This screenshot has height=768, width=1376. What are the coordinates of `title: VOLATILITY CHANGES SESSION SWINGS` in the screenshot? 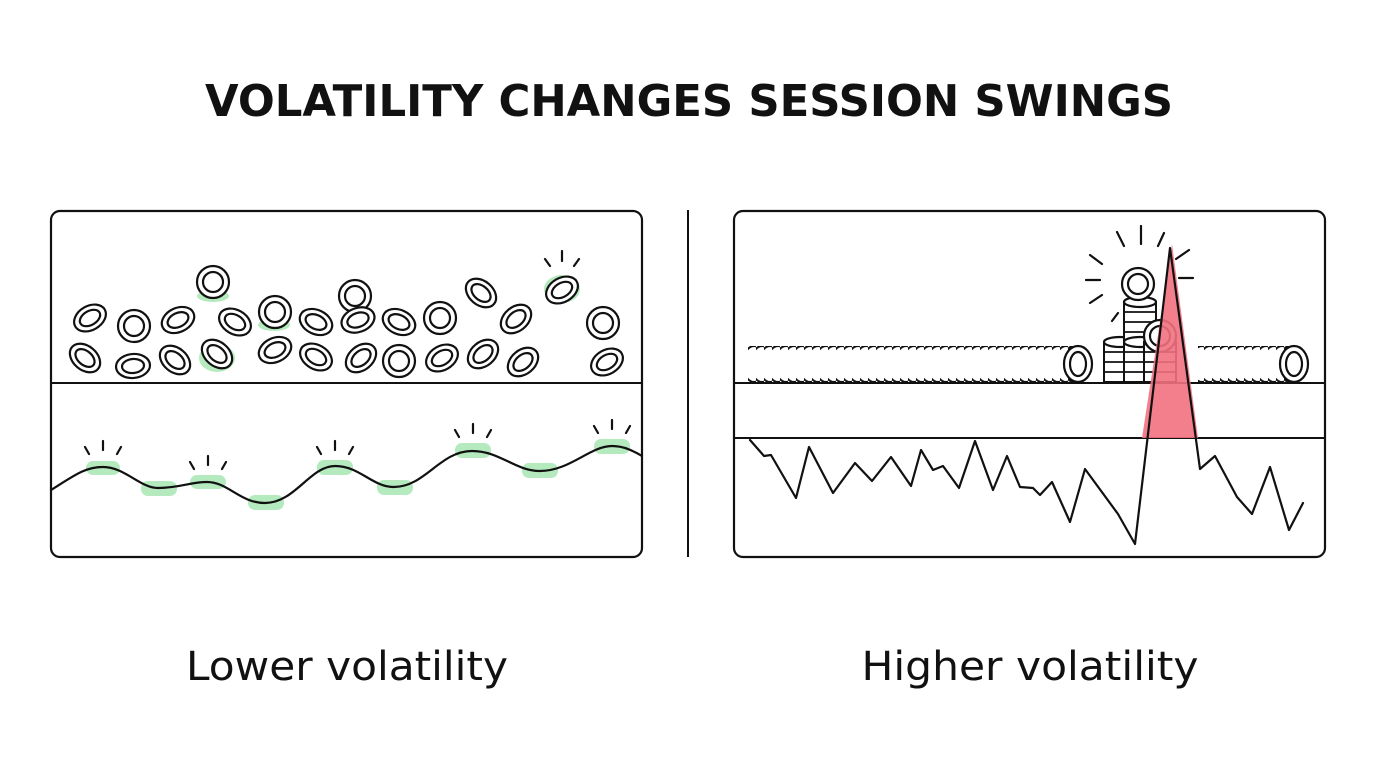 It's located at (689, 101).